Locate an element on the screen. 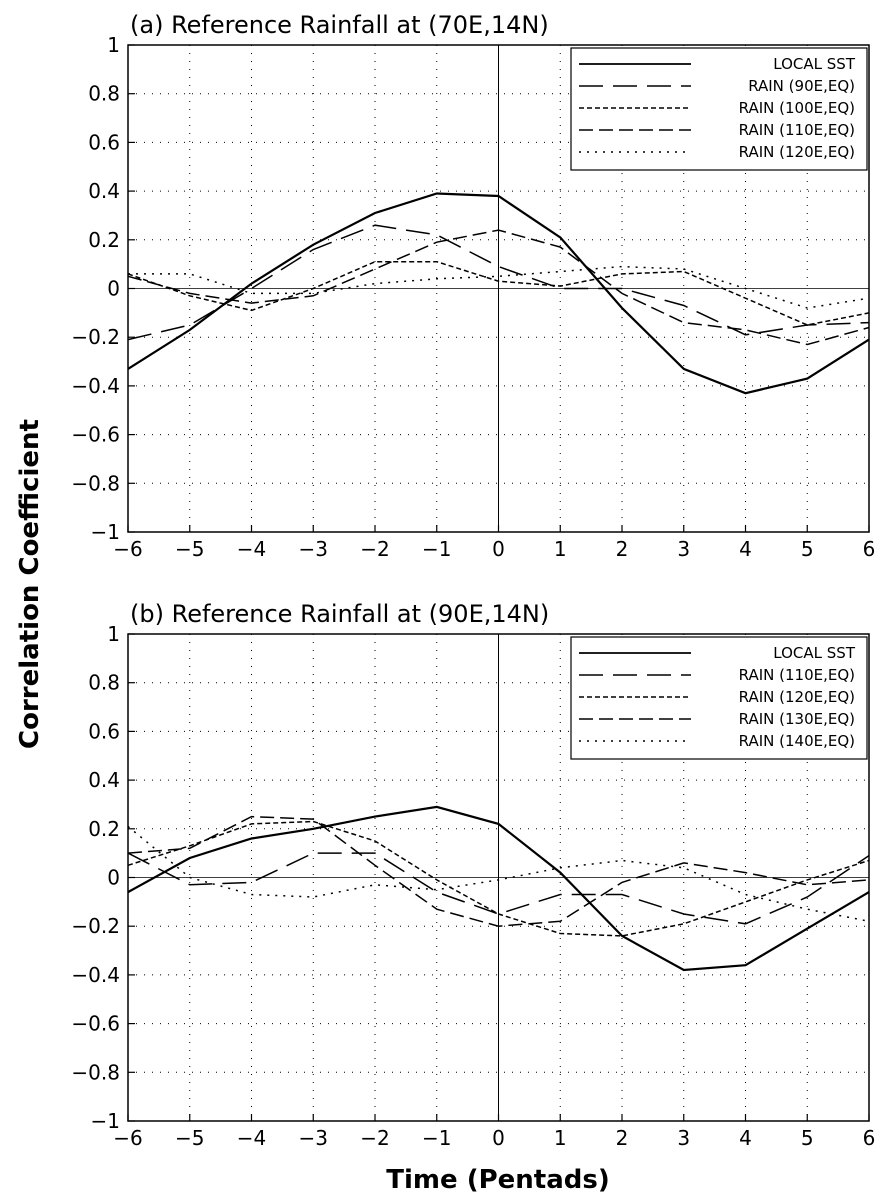  legend-label: RAIN (140E,EQ) is located at coordinates (797, 741).